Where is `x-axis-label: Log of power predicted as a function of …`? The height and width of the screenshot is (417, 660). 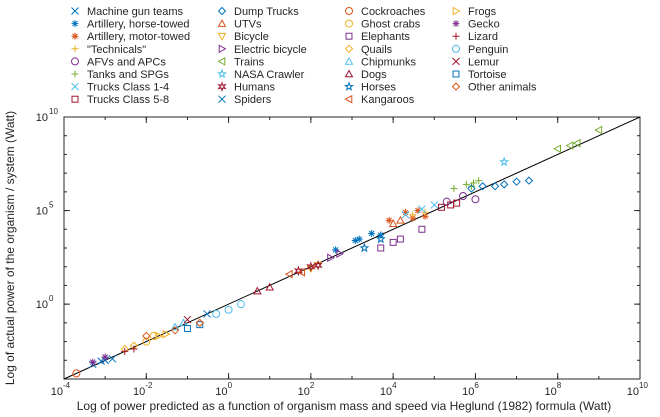
x-axis-label: Log of power predicted as a function of … is located at coordinates (344, 406).